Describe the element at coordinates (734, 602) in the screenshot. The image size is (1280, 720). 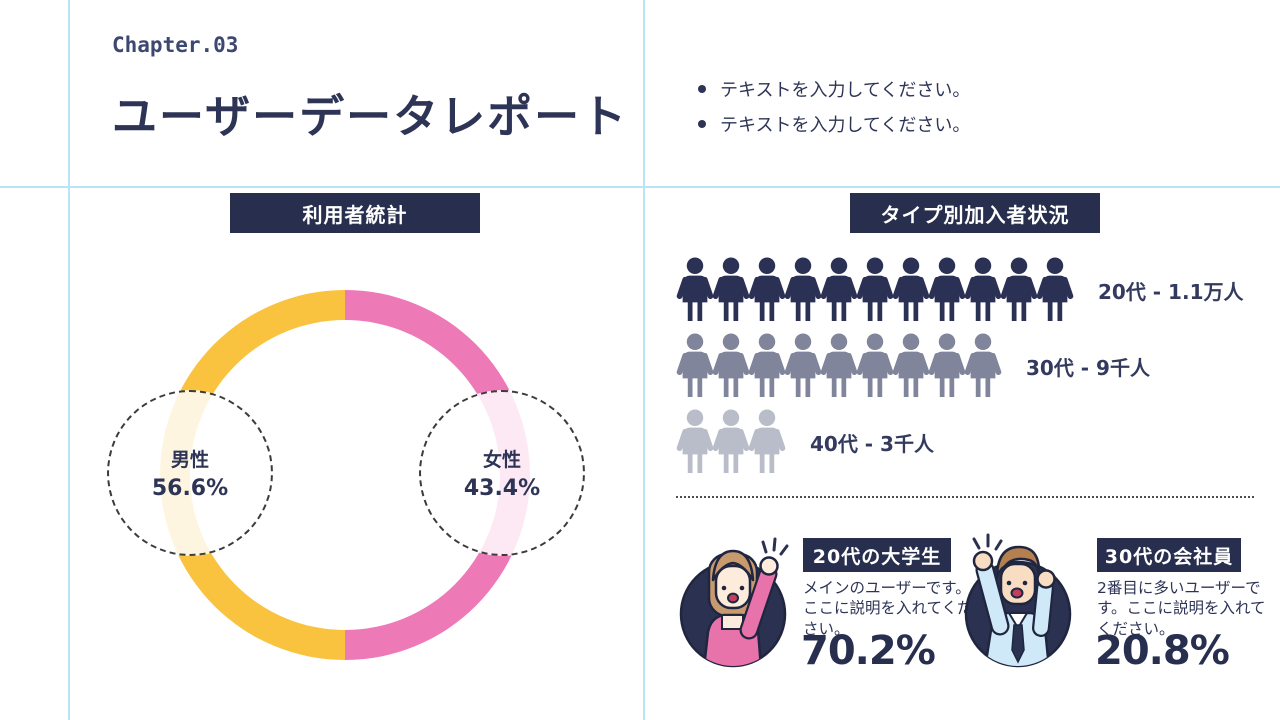
I see `female-character-illustration` at that location.